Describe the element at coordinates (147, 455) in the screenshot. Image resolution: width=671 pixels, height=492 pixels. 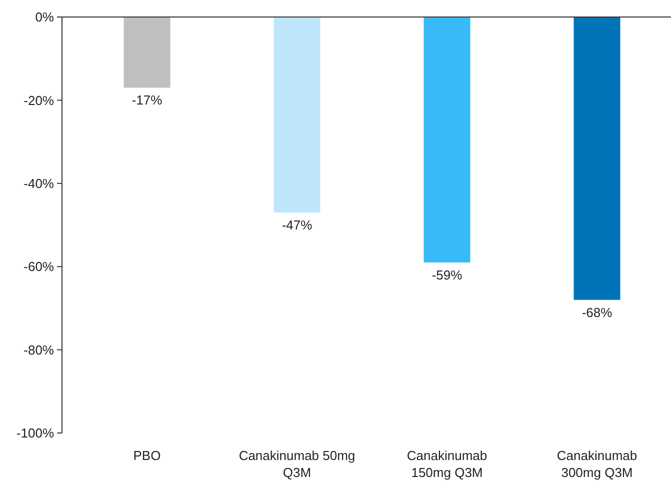
I see `x-tick-label: PBO` at that location.